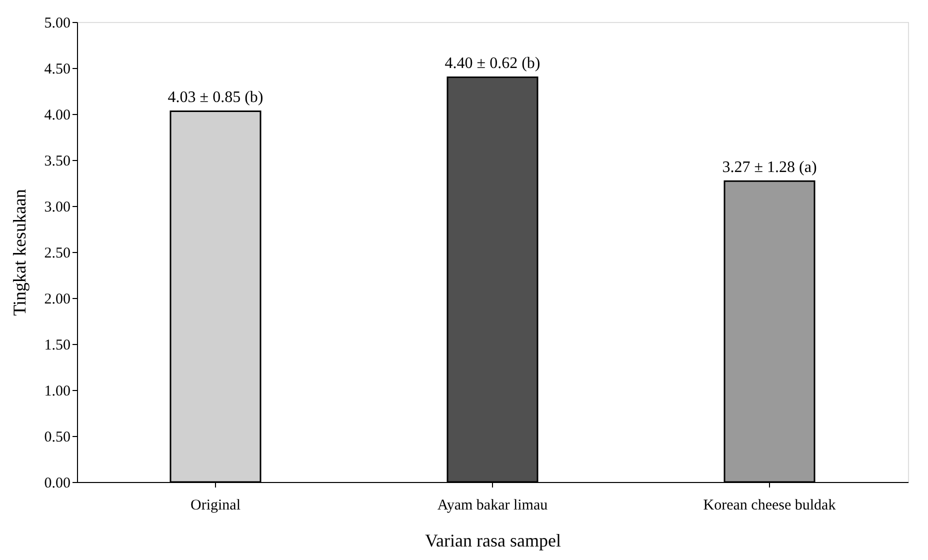  What do you see at coordinates (492, 63) in the screenshot?
I see `data-label: 4.40 ± 0.62 (b)` at bounding box center [492, 63].